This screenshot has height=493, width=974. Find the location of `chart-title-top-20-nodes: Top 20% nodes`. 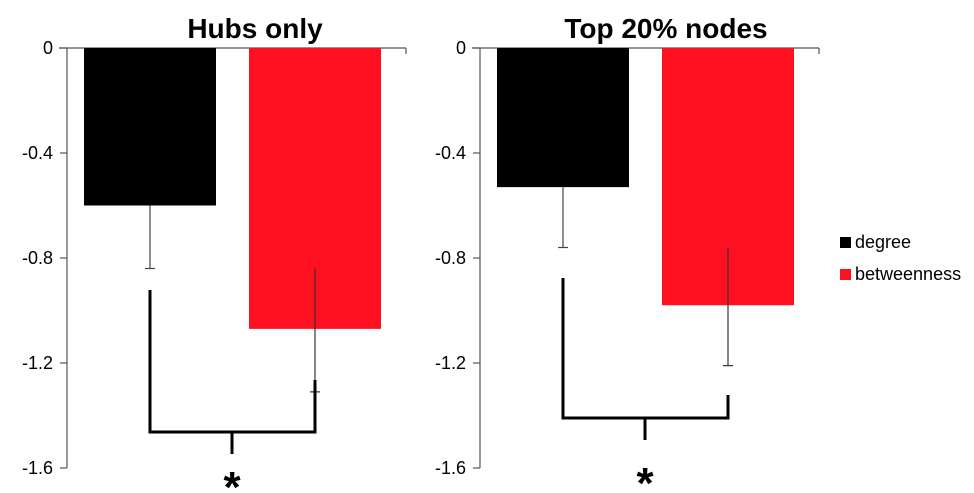

chart-title-top-20-nodes: Top 20% nodes is located at coordinates (665, 28).